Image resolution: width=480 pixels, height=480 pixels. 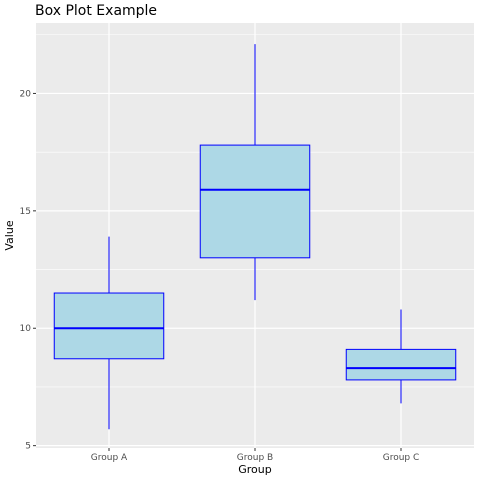 I want to click on y-tick-label: 10, so click(x=26, y=329).